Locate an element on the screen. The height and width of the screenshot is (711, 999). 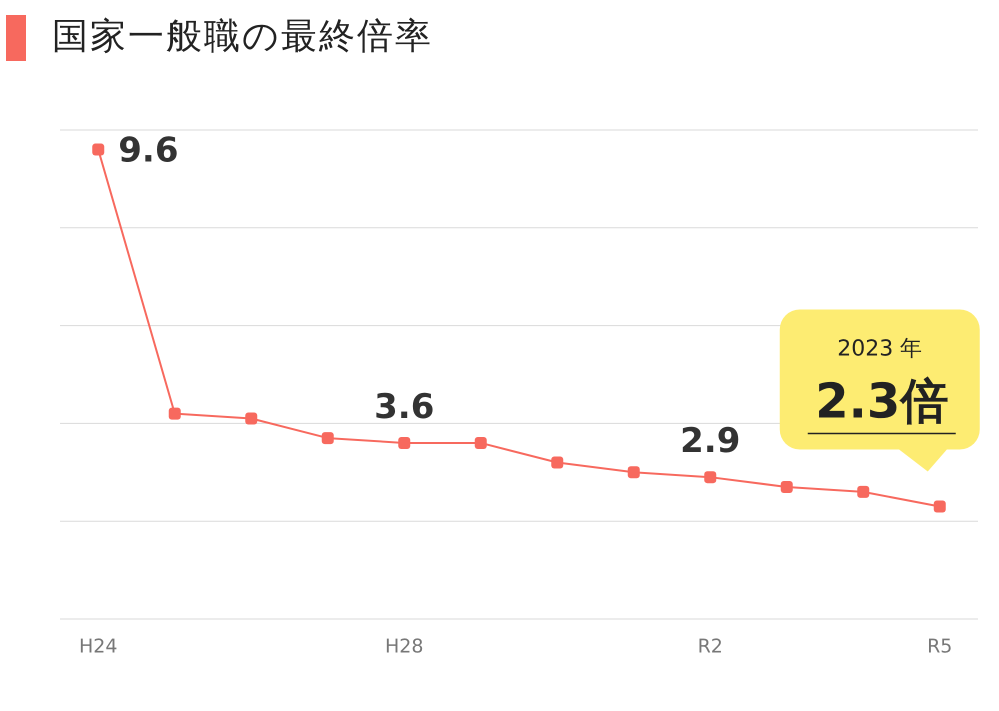
data-label: 9.6 is located at coordinates (148, 150).